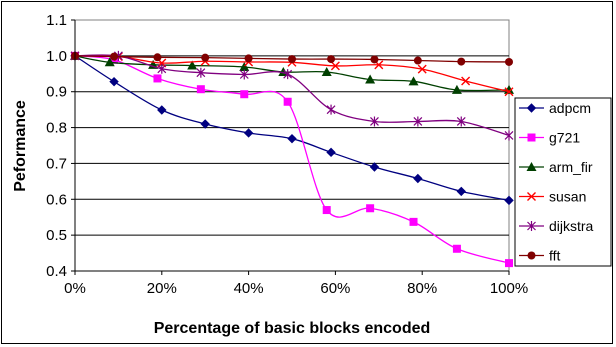 This screenshot has width=616, height=347. What do you see at coordinates (56, 271) in the screenshot?
I see `y-tick-label: 0.4` at bounding box center [56, 271].